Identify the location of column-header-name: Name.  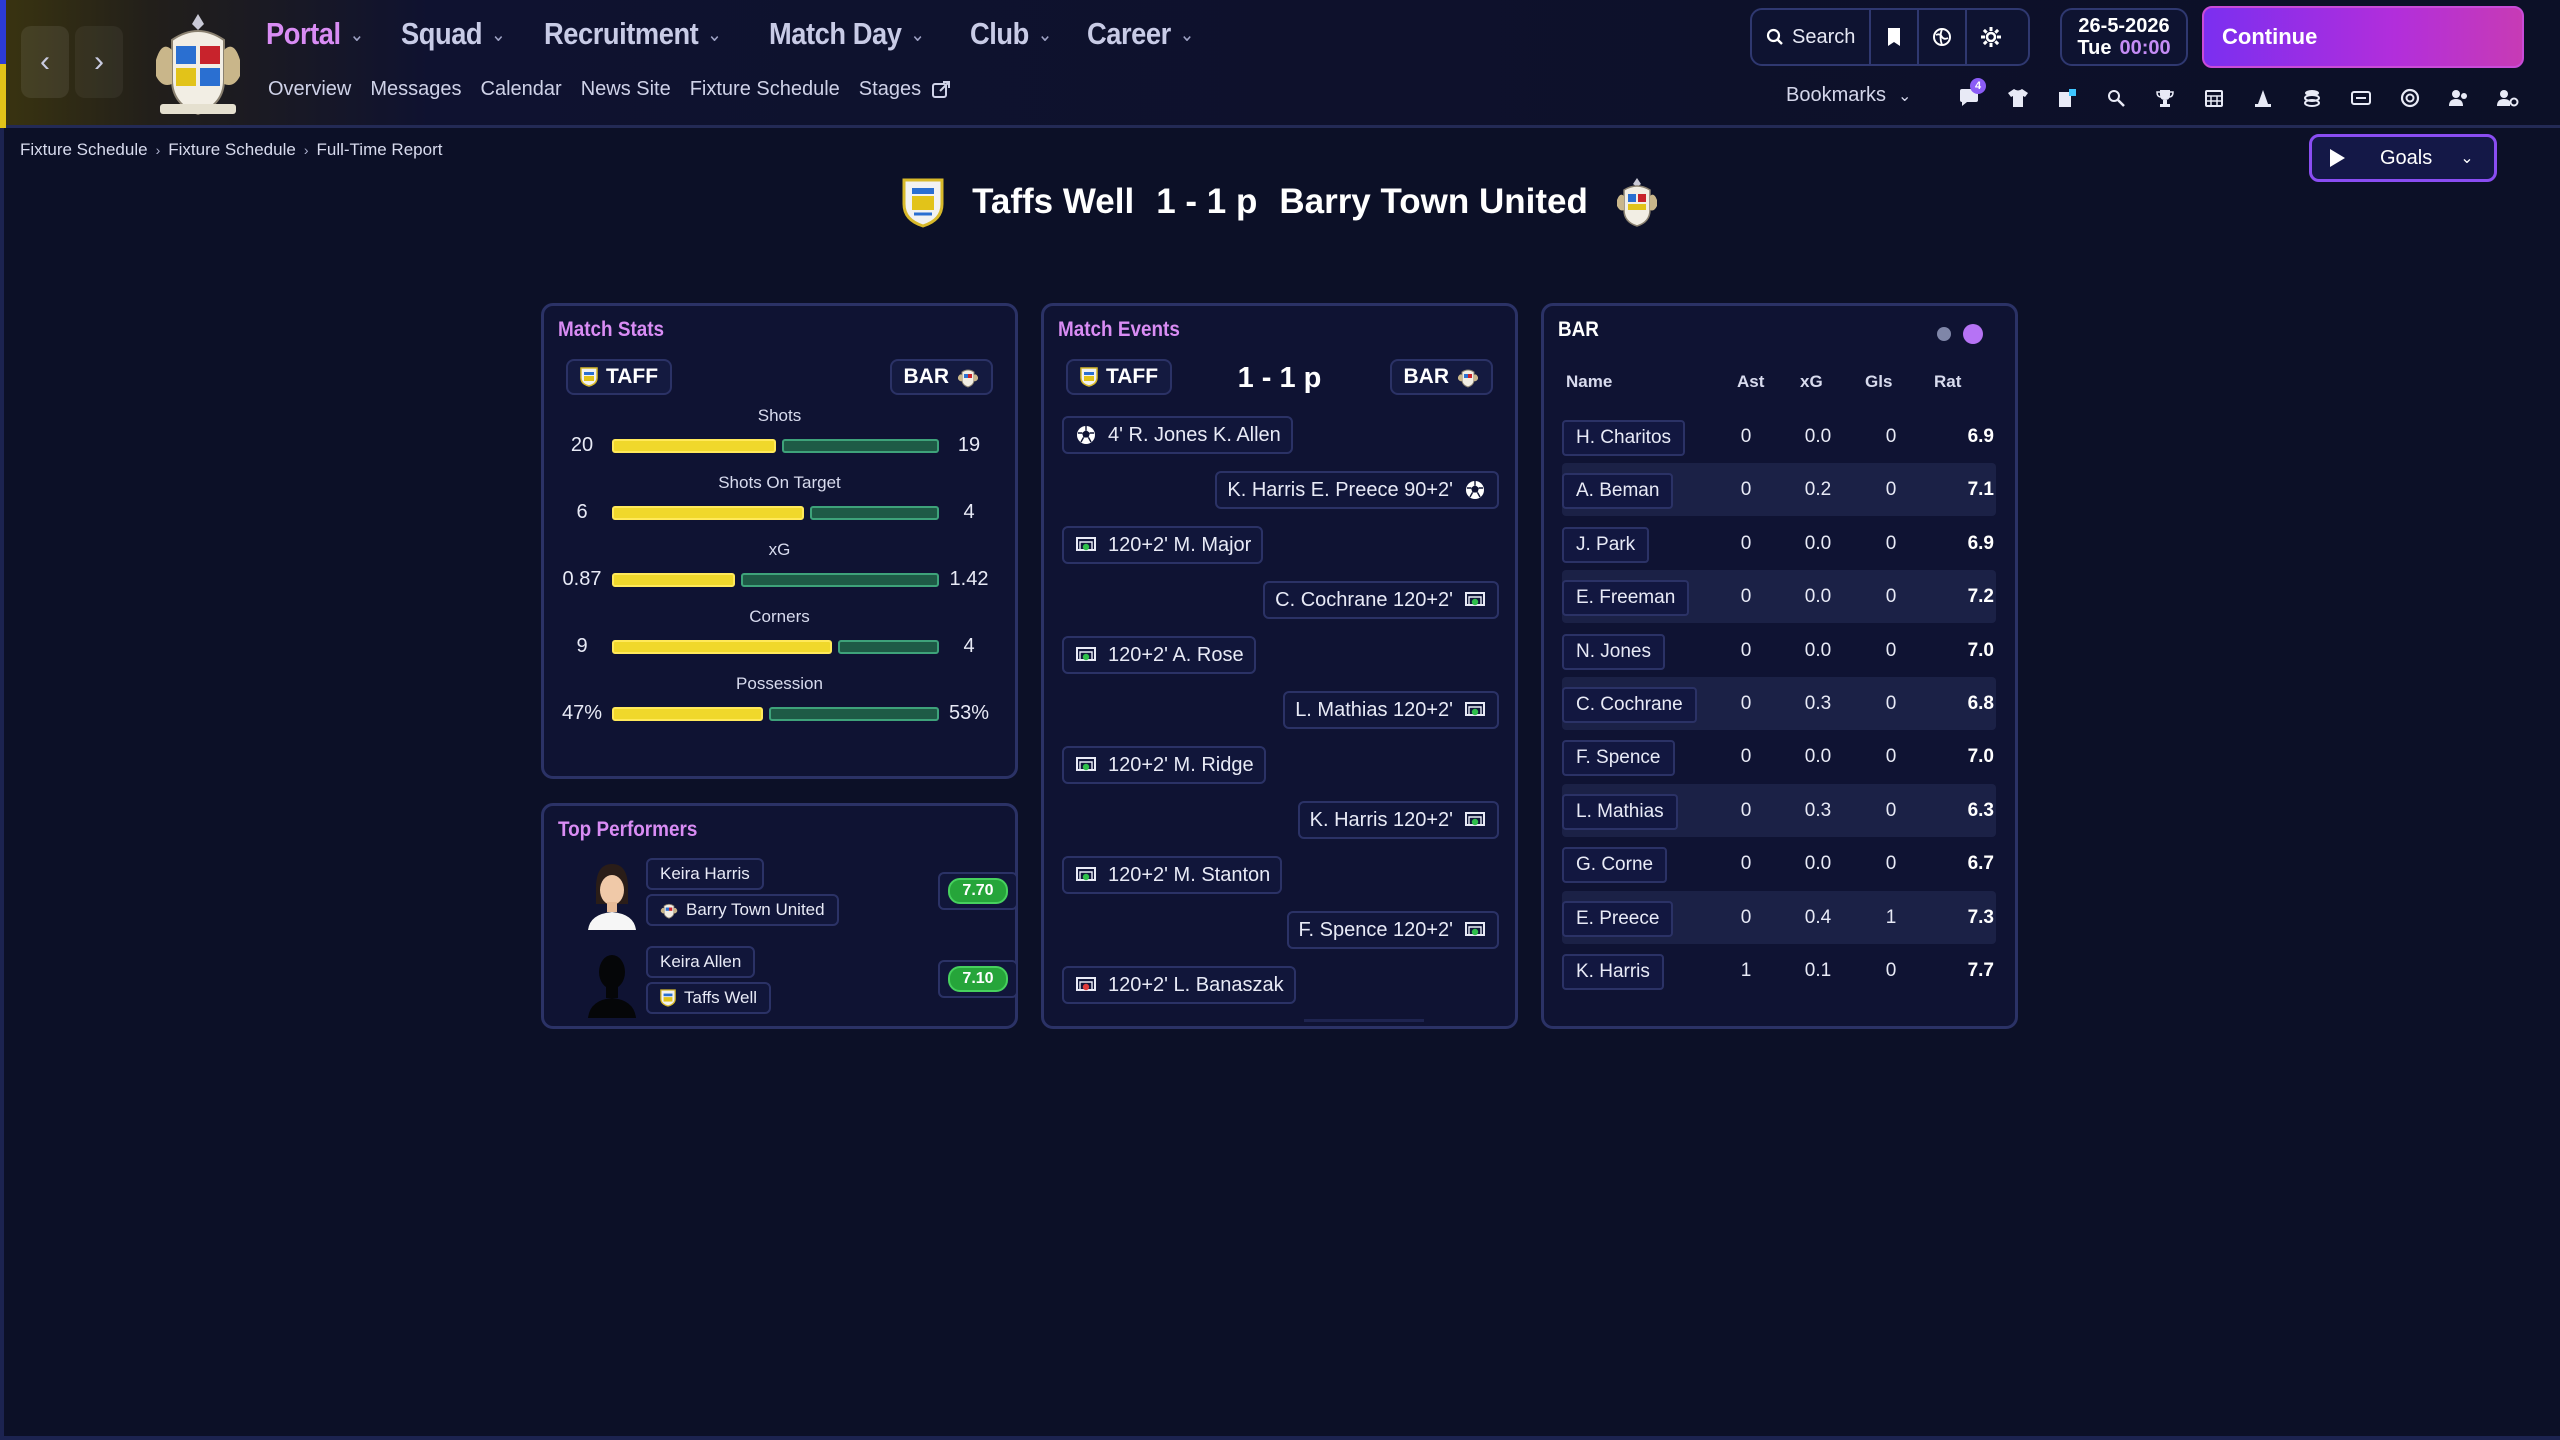
(1589, 381).